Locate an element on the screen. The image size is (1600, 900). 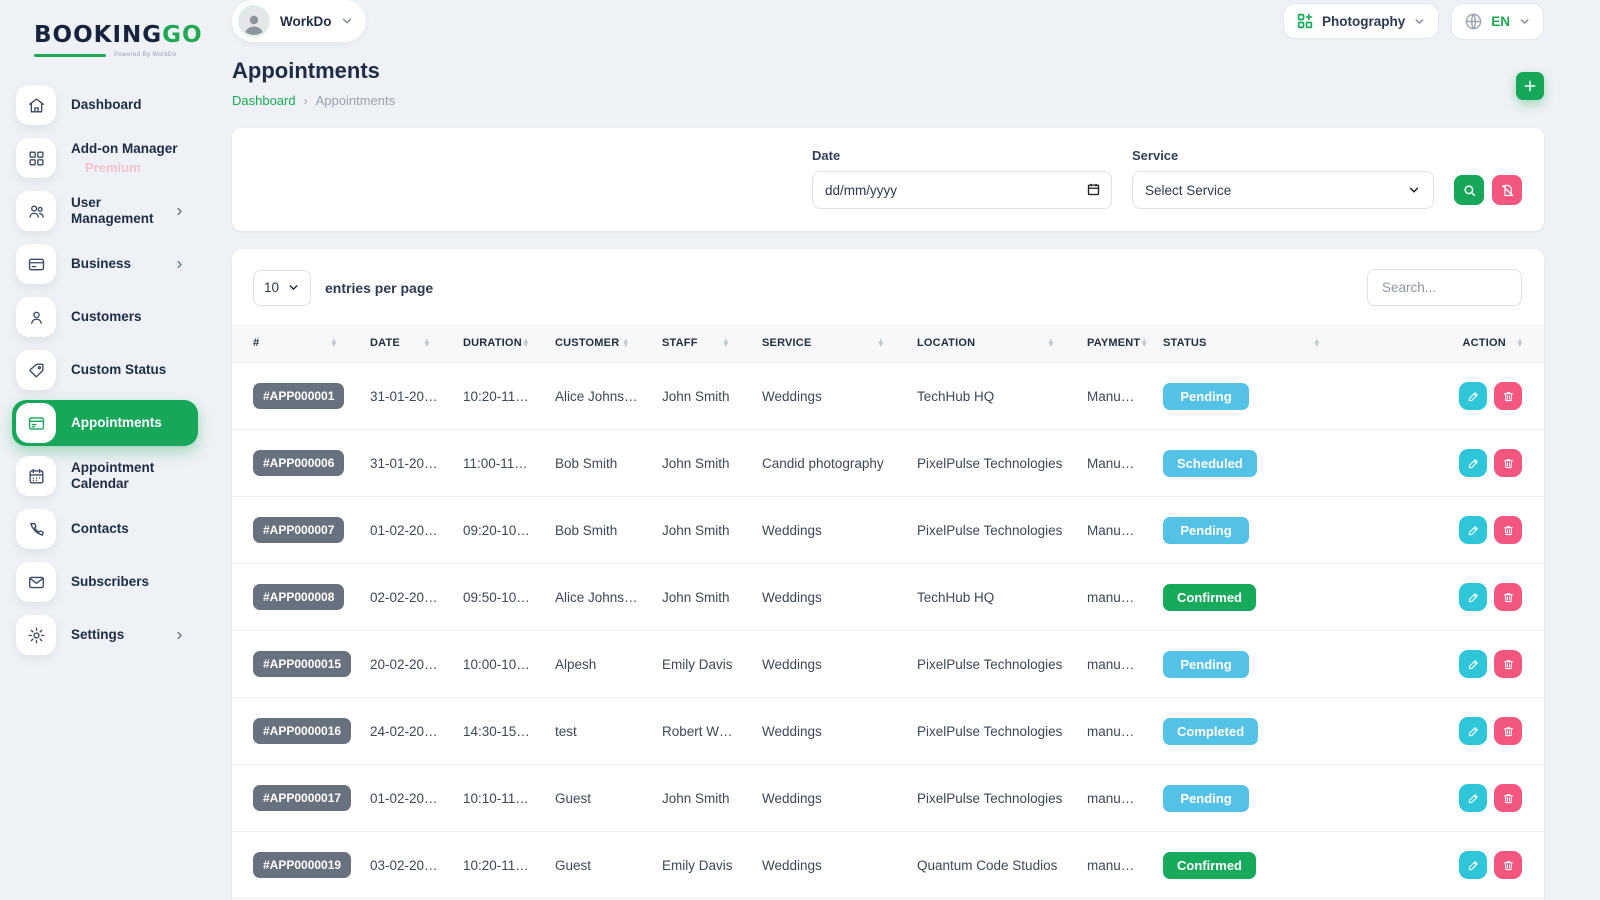
column-header-date: DATE ▲ ▼ is located at coordinates (404, 343).